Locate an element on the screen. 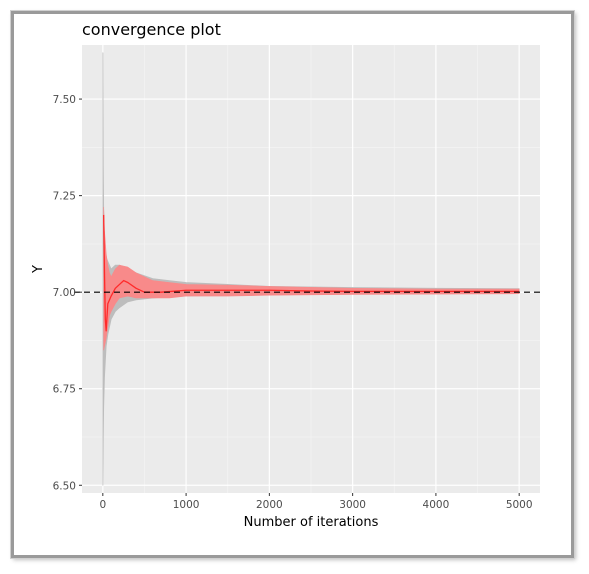 The height and width of the screenshot is (574, 589). x-tick-label: 2000 is located at coordinates (269, 505).